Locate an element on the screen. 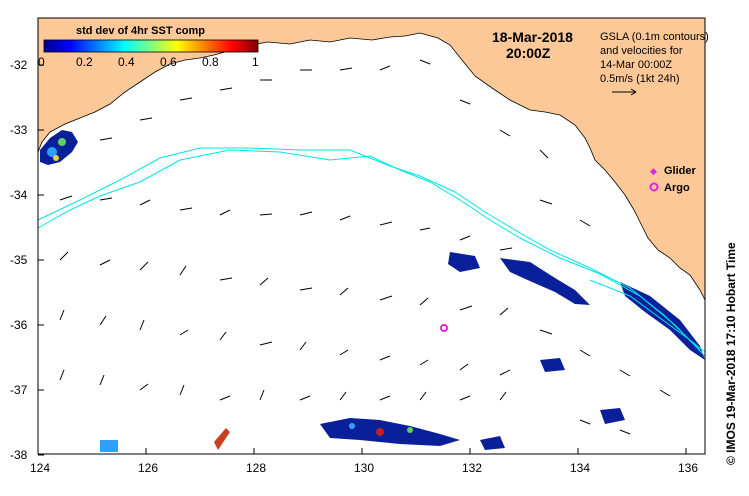 This screenshot has width=749, height=496. lat-label: -38 is located at coordinates (19, 455).